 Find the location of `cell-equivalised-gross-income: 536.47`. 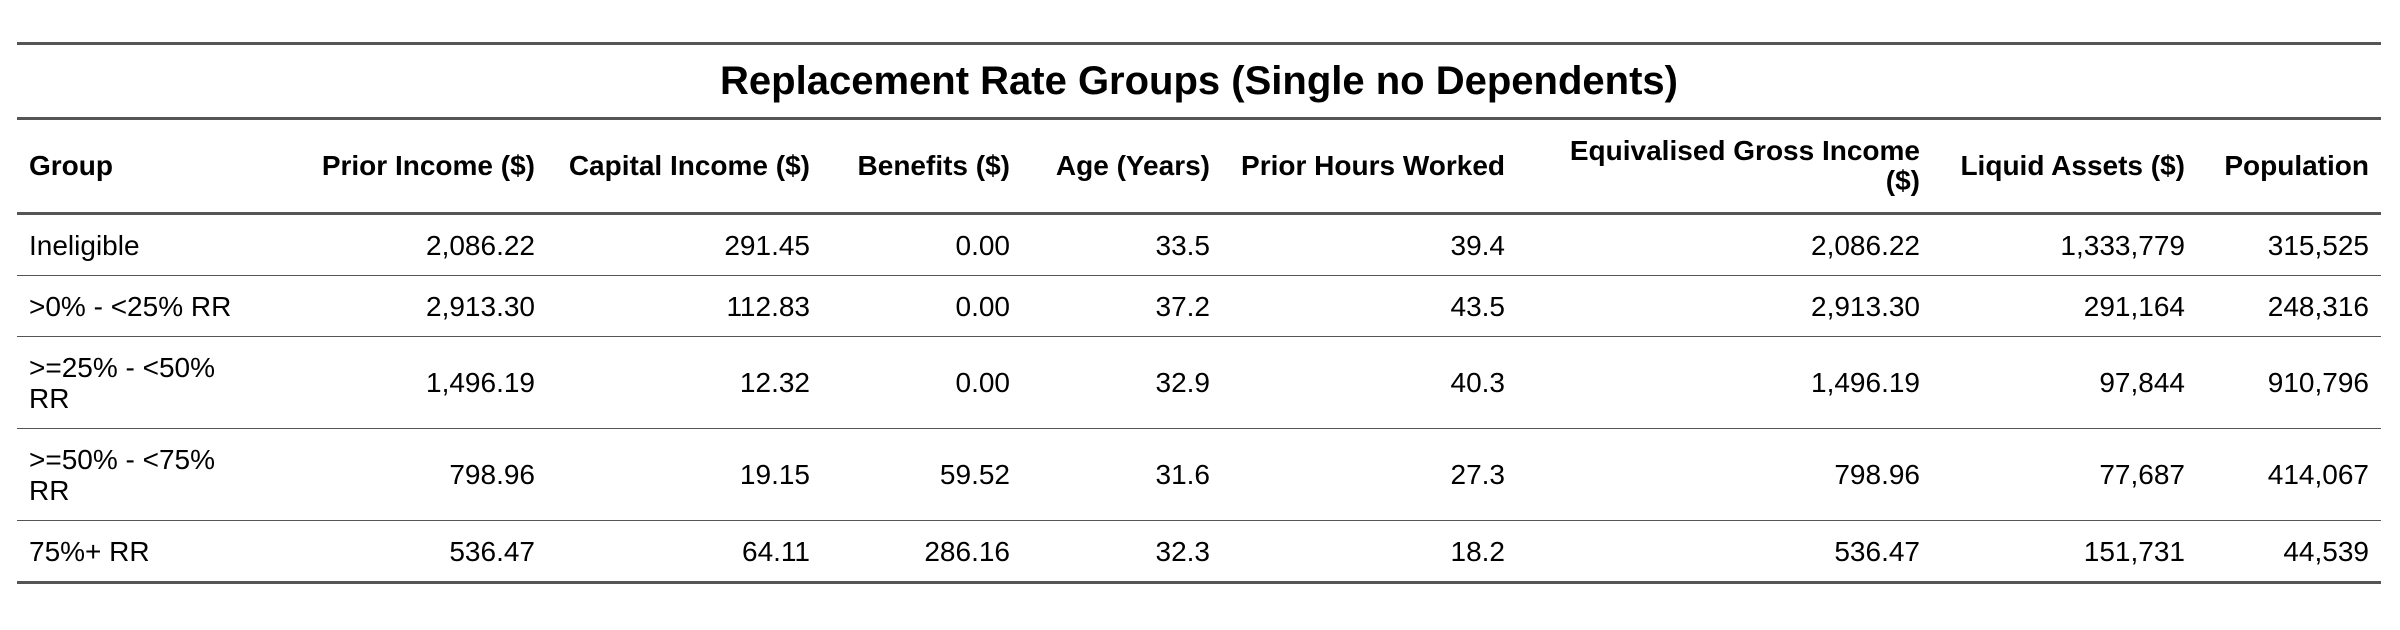

cell-equivalised-gross-income: 536.47 is located at coordinates (1724, 552).